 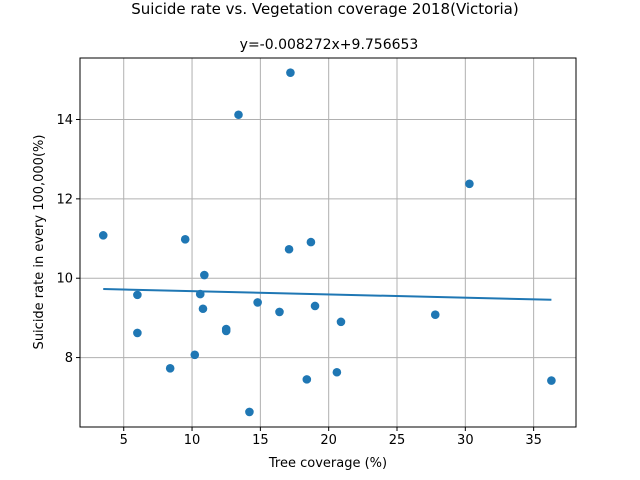 I want to click on y-axis-label: Suicide rate in every 100,000(%), so click(x=39, y=242).